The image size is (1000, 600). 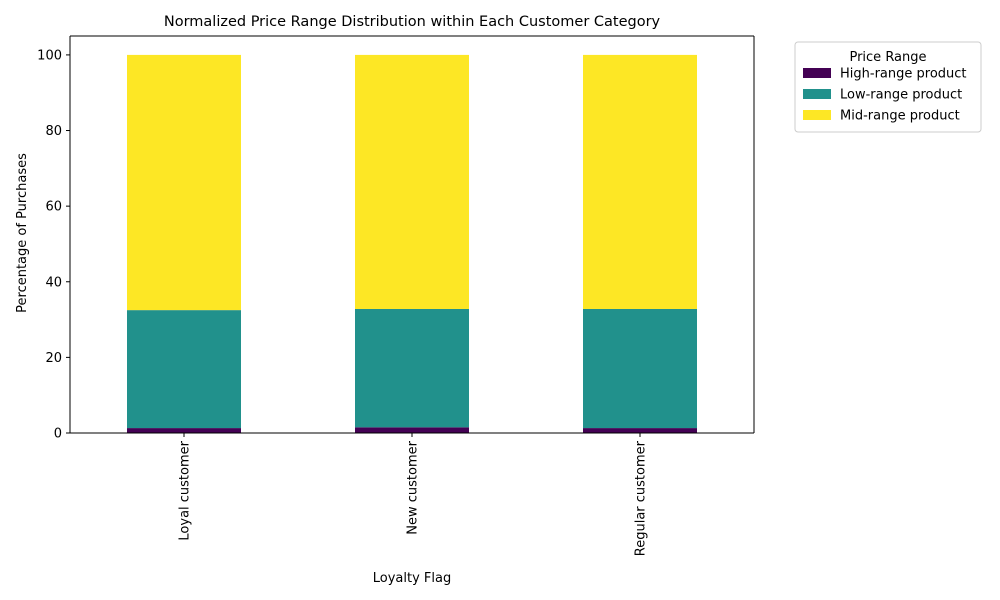 I want to click on x-tick-label-3: Regular customer, so click(x=641, y=498).